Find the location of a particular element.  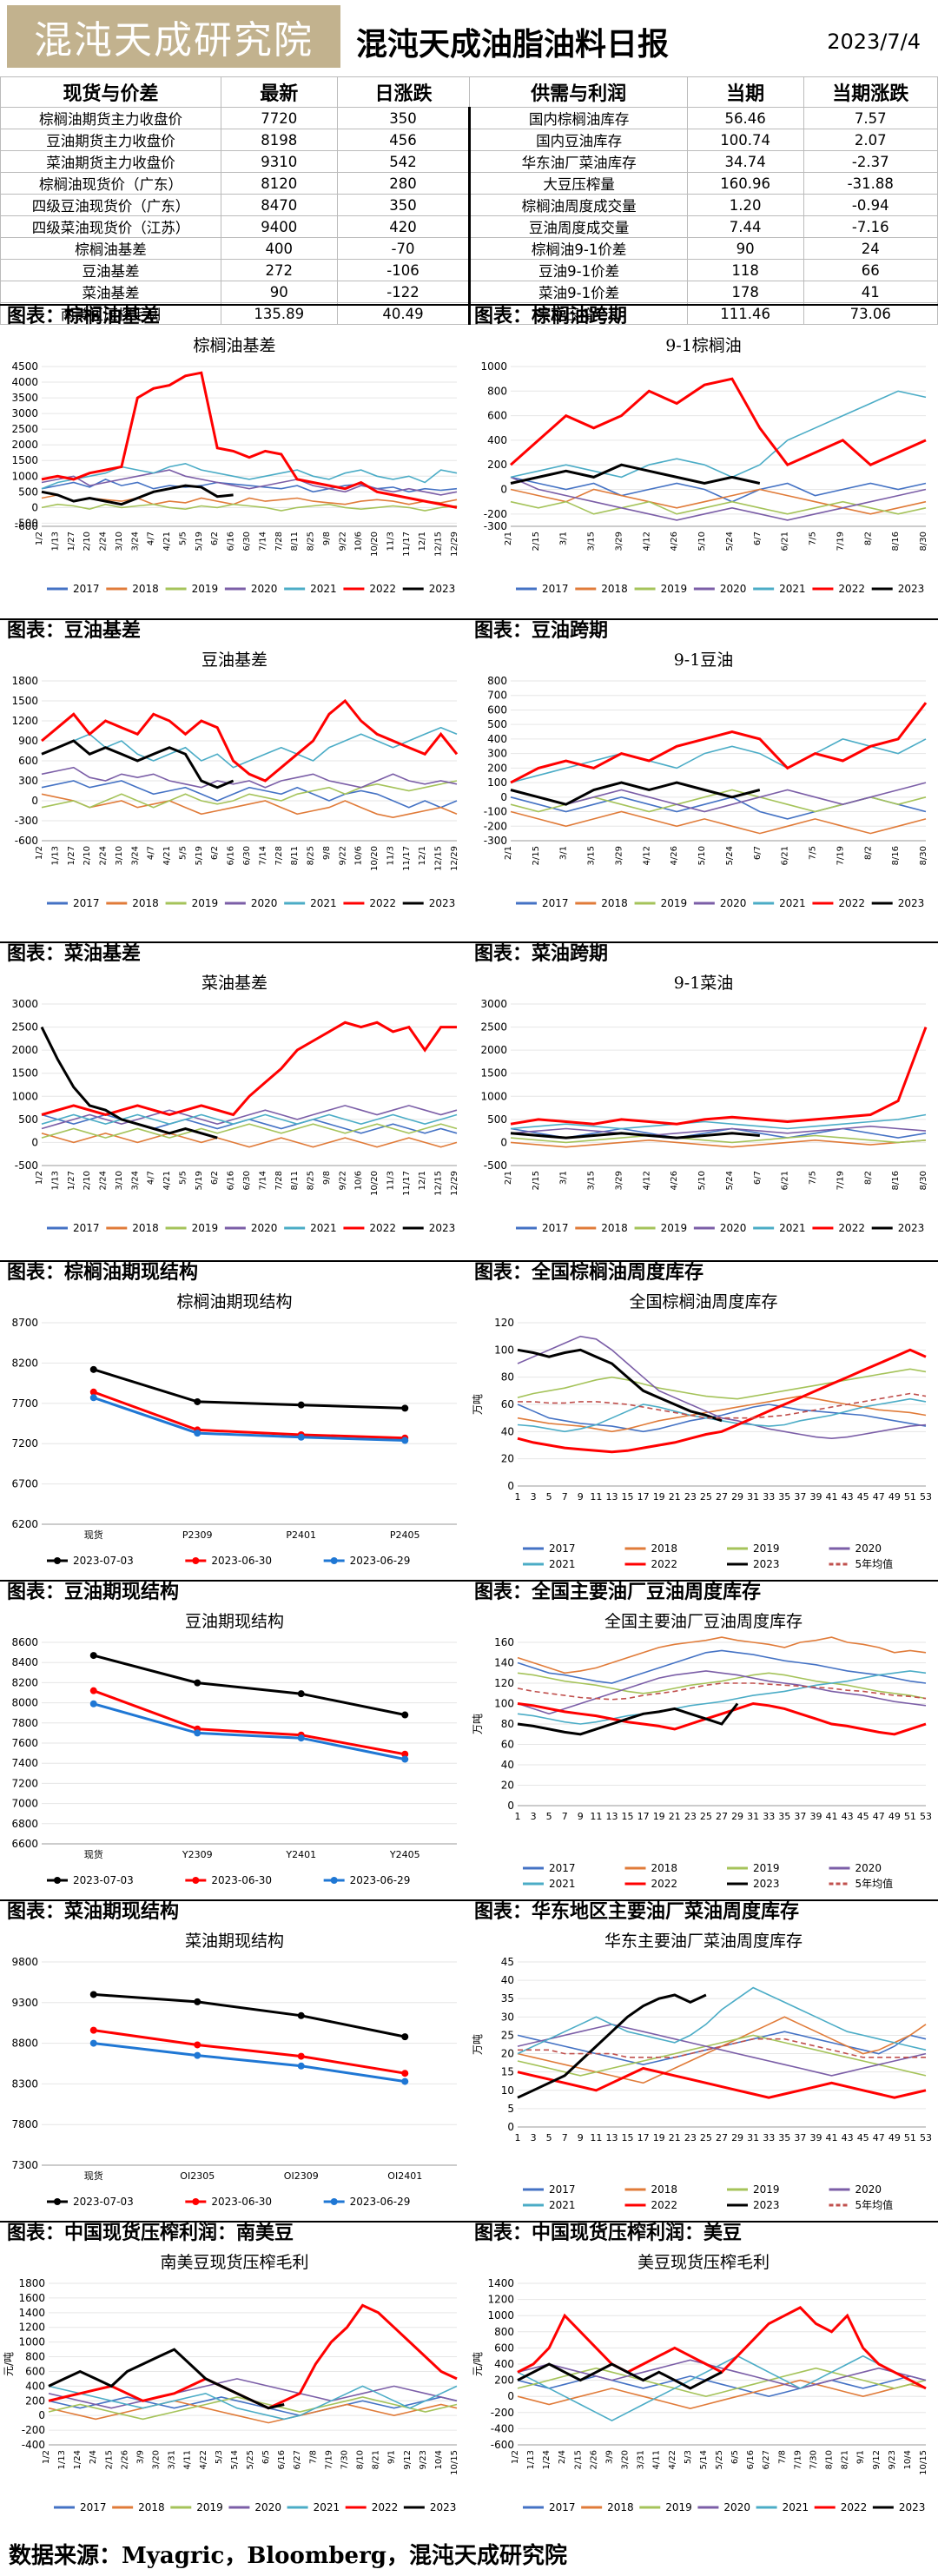

chart-title: 棕榈油期现结构 is located at coordinates (234, 1302).